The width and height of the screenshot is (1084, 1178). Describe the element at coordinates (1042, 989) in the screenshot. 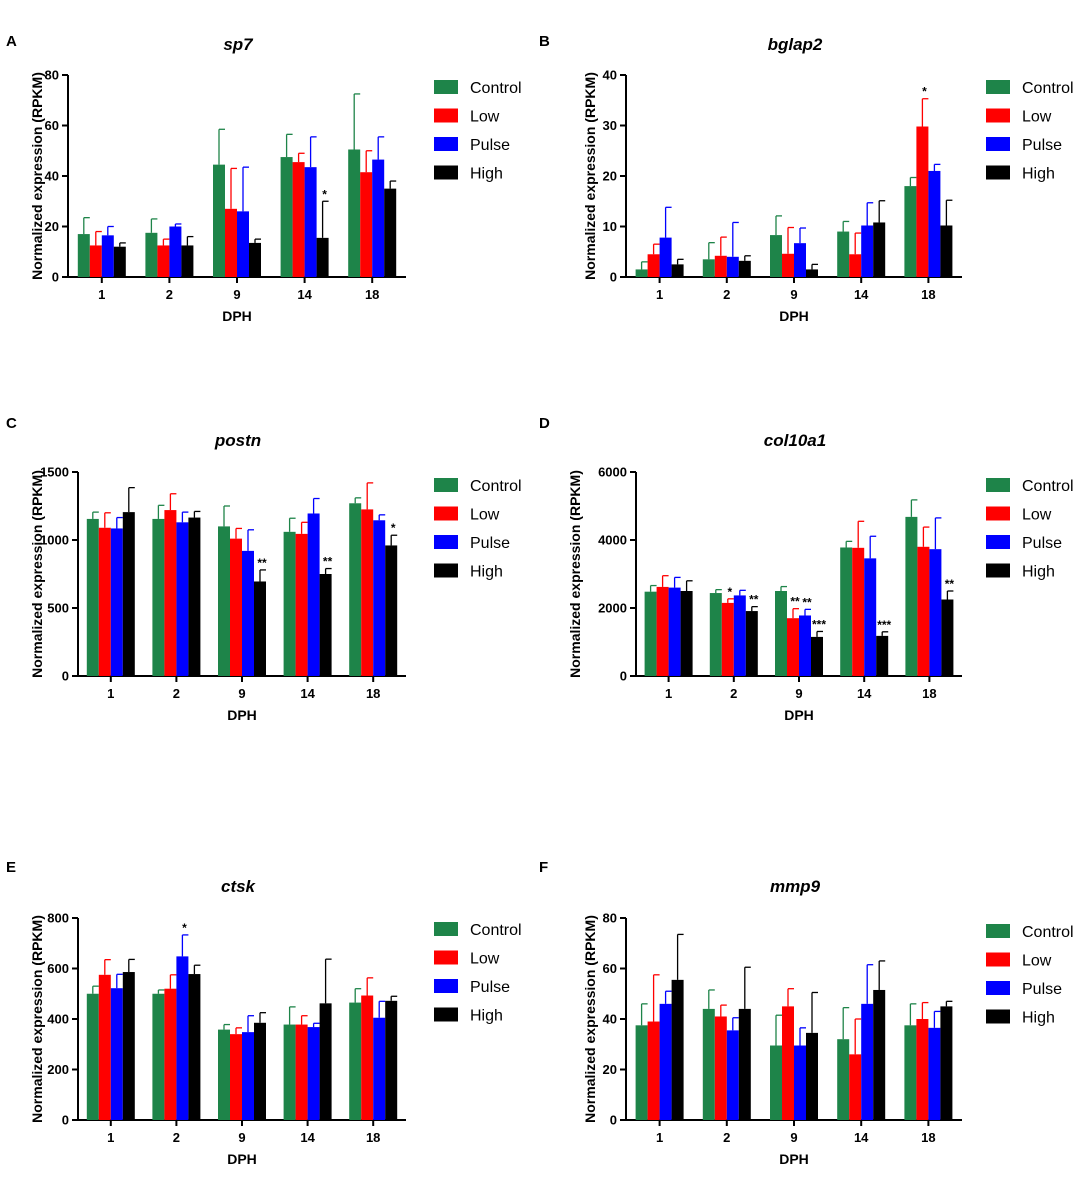

I see `legend-label: Pulse` at that location.